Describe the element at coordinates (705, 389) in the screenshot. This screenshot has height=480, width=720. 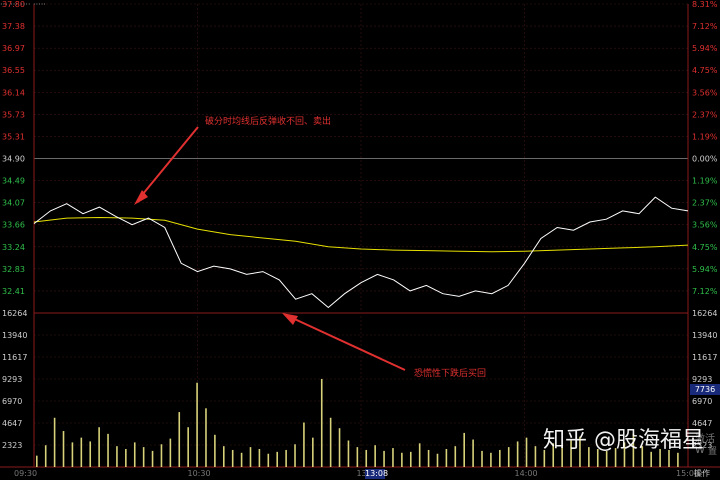
I see `cursor-value-label: 7736` at that location.